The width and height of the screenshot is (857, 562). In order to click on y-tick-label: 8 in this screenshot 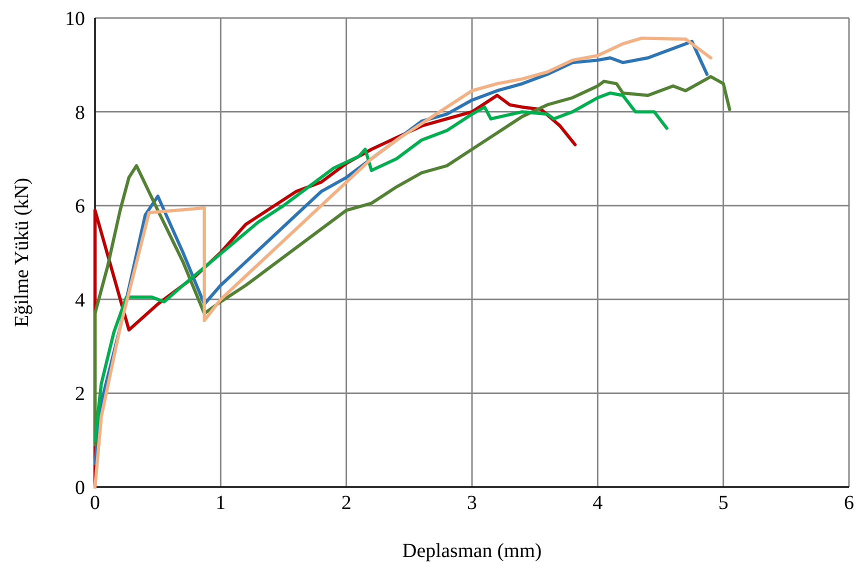, I will do `click(80, 113)`.